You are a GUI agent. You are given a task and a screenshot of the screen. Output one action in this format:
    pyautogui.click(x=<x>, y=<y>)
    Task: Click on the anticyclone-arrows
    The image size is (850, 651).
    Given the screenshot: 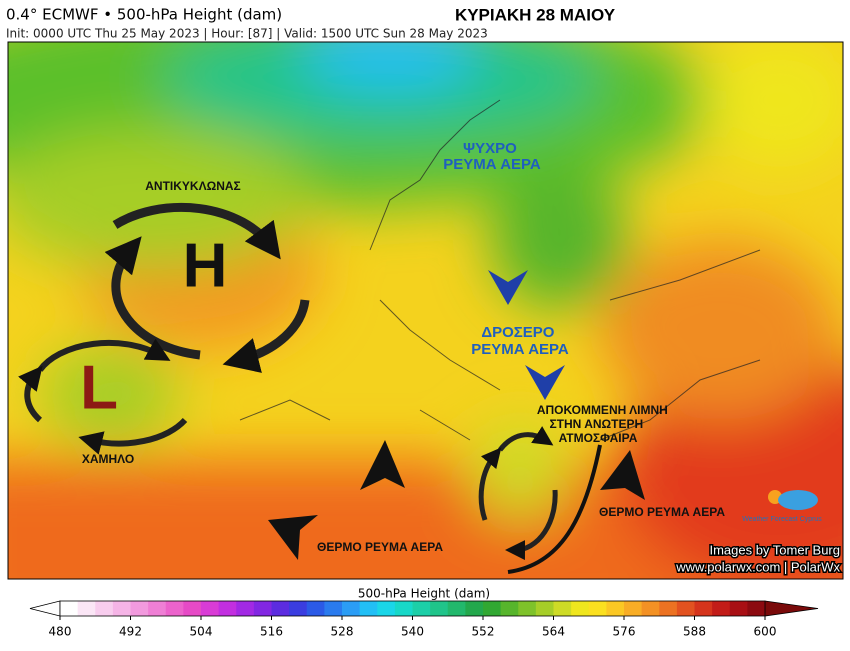 What is the action you would take?
    pyautogui.click(x=207, y=287)
    